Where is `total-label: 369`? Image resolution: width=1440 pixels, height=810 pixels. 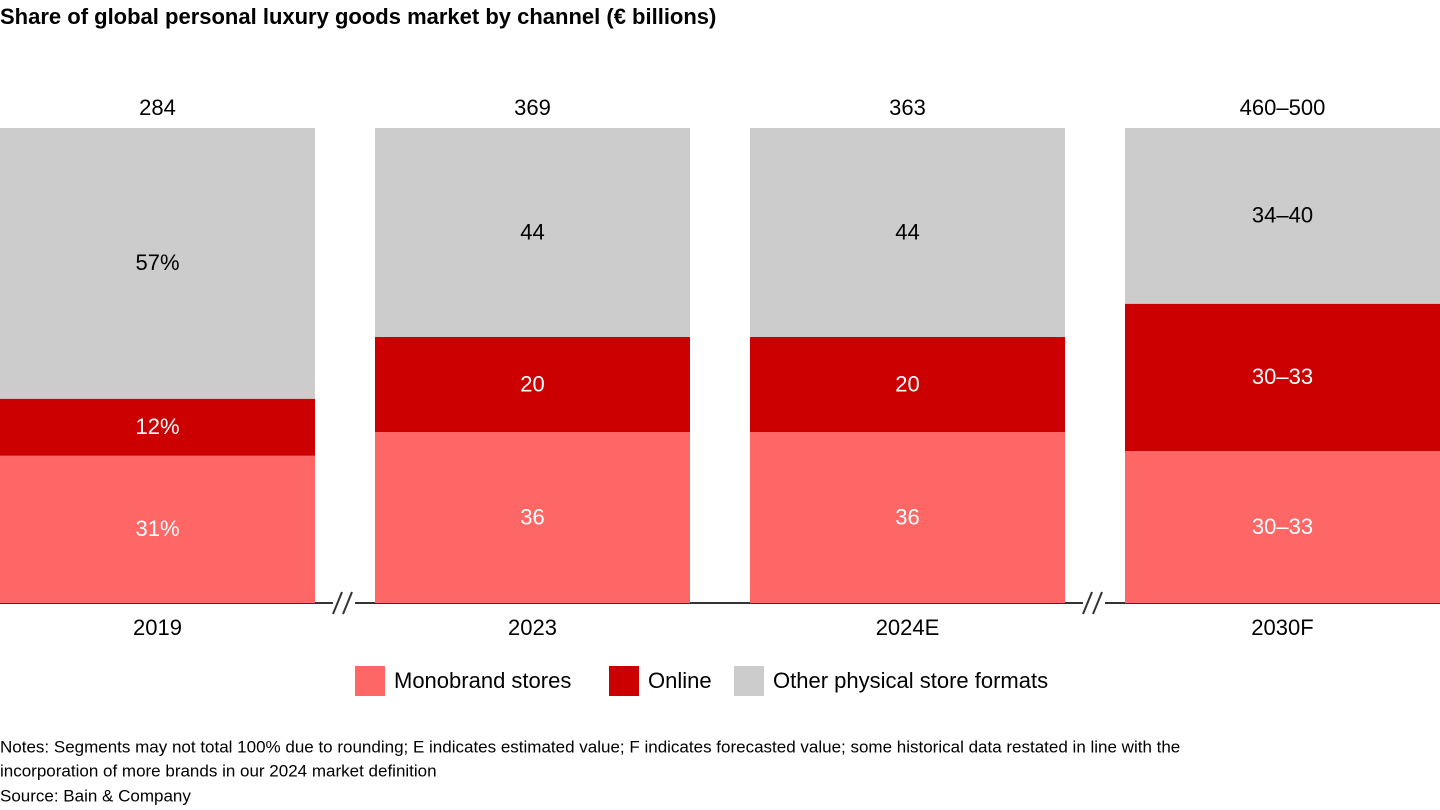 total-label: 369 is located at coordinates (532, 107).